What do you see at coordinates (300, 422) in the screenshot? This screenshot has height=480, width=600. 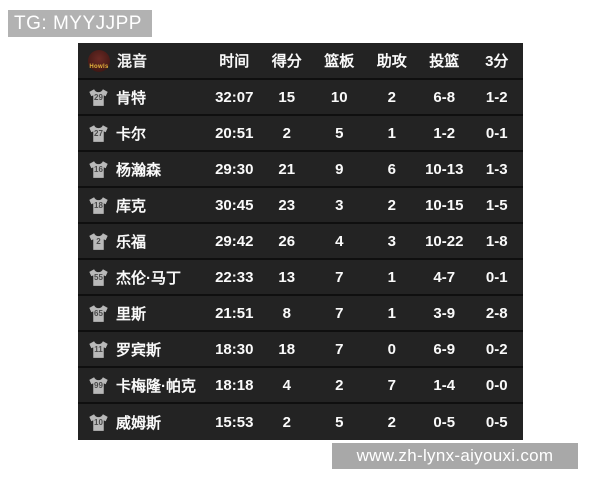 I see `player-row: 10 威姆斯 15:53 2 5 2 0-5 0-5` at bounding box center [300, 422].